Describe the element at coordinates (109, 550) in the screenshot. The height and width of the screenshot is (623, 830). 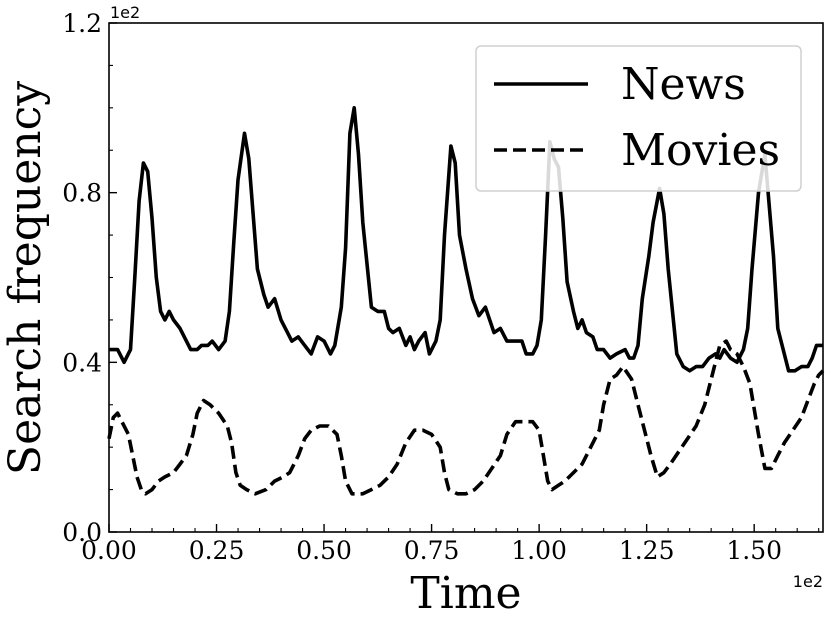
I see `x-tick-label: 0.00` at that location.